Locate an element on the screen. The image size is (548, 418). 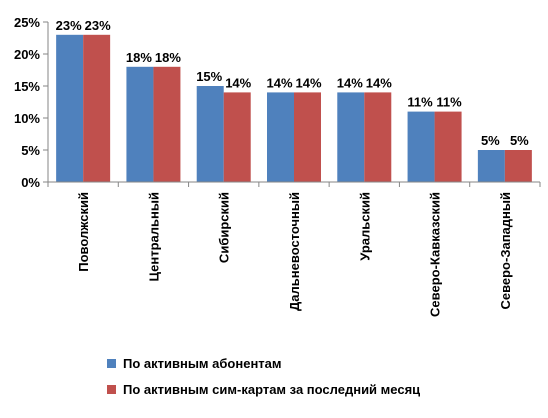
data-label-series-1: 11% is located at coordinates (420, 102).